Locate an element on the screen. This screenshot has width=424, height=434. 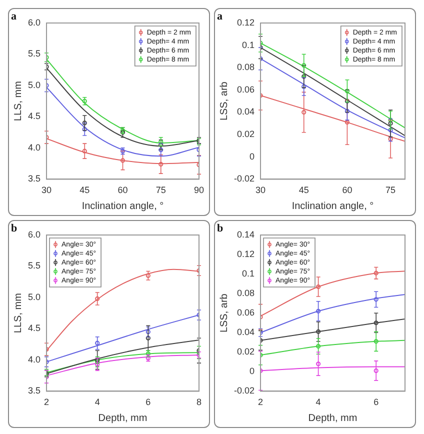
x-tick-label: 8 is located at coordinates (199, 402).